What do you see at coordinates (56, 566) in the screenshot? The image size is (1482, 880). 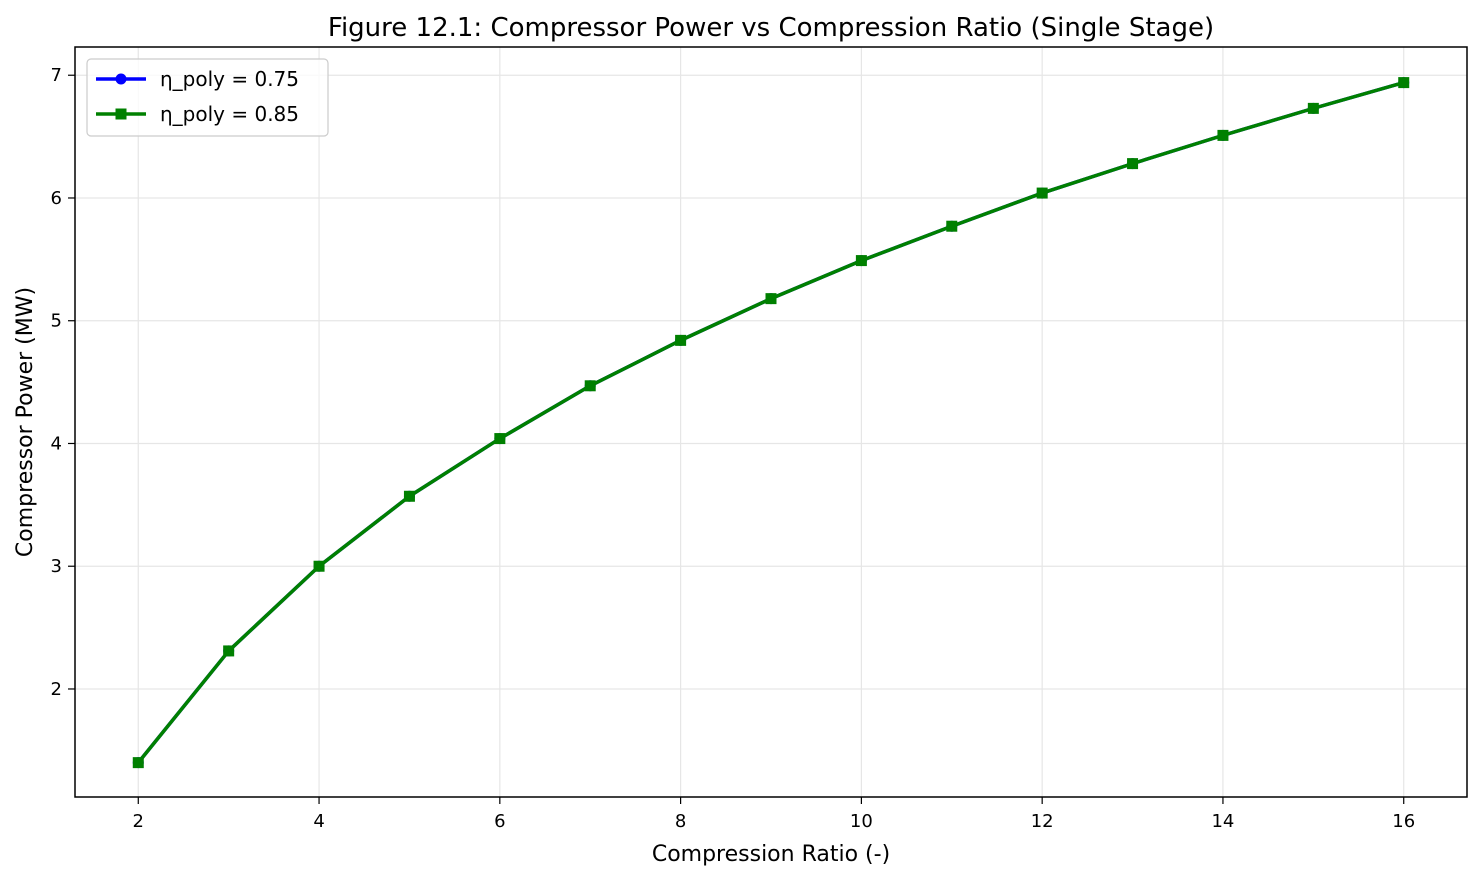 I see `y-tick-label: 3` at bounding box center [56, 566].